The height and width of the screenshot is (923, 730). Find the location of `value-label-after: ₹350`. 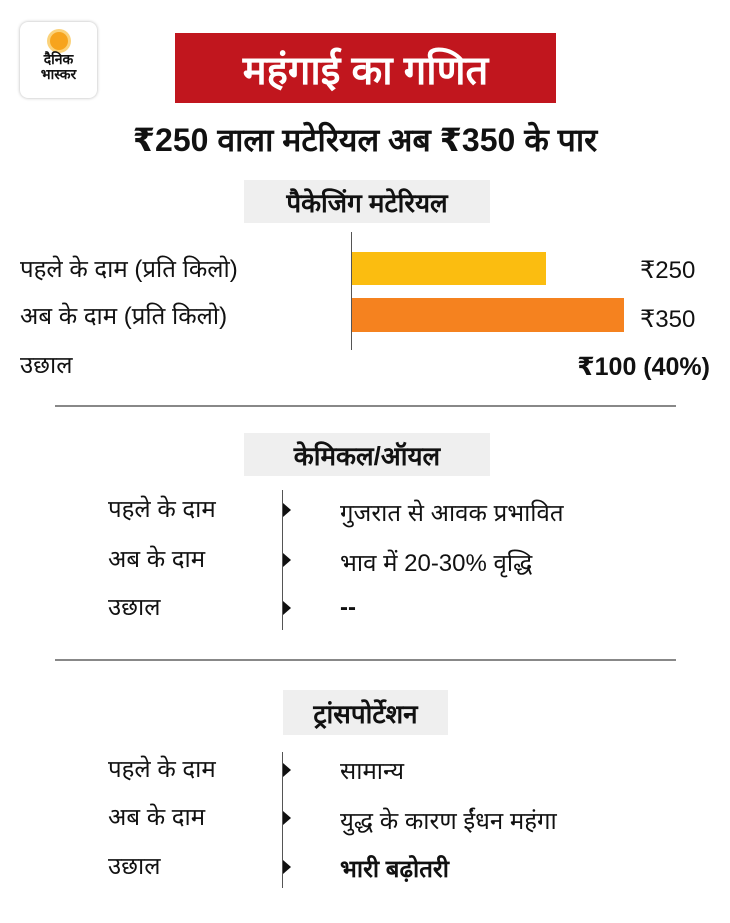

value-label-after: ₹350 is located at coordinates (668, 319).